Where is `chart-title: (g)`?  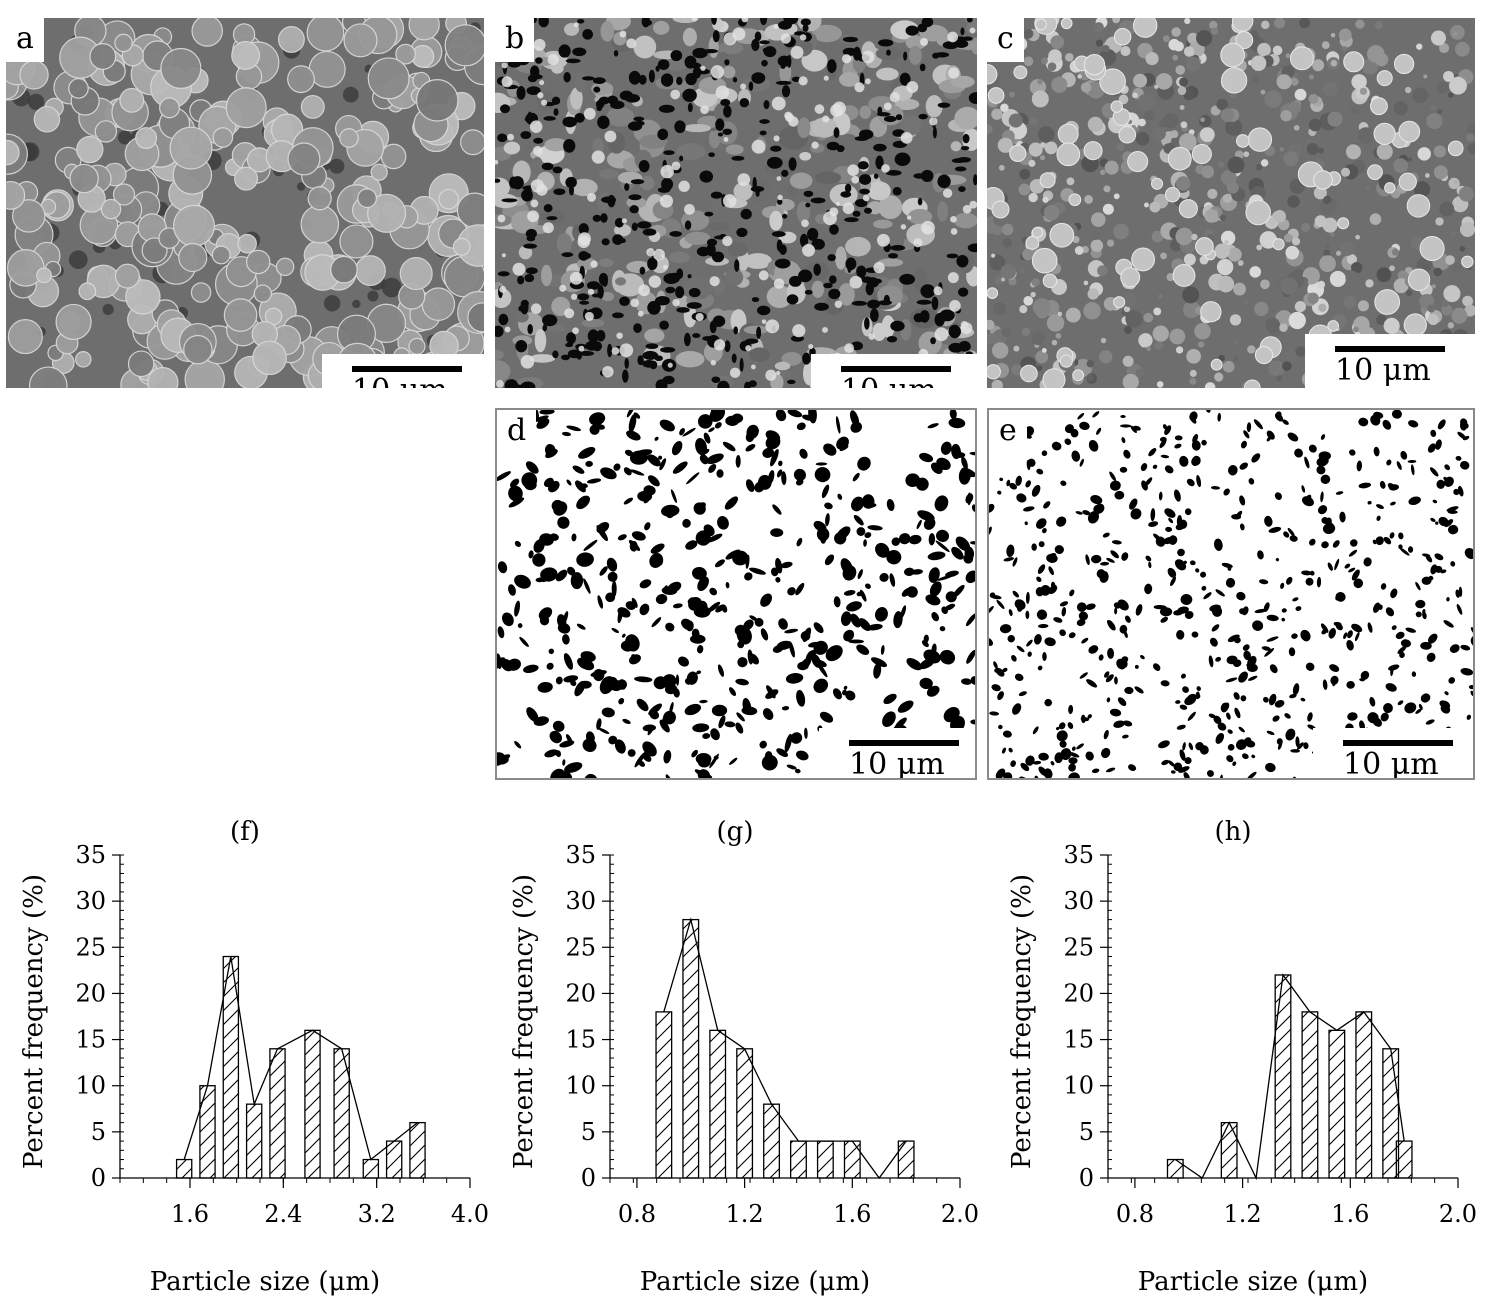
chart-title: (g) is located at coordinates (735, 832).